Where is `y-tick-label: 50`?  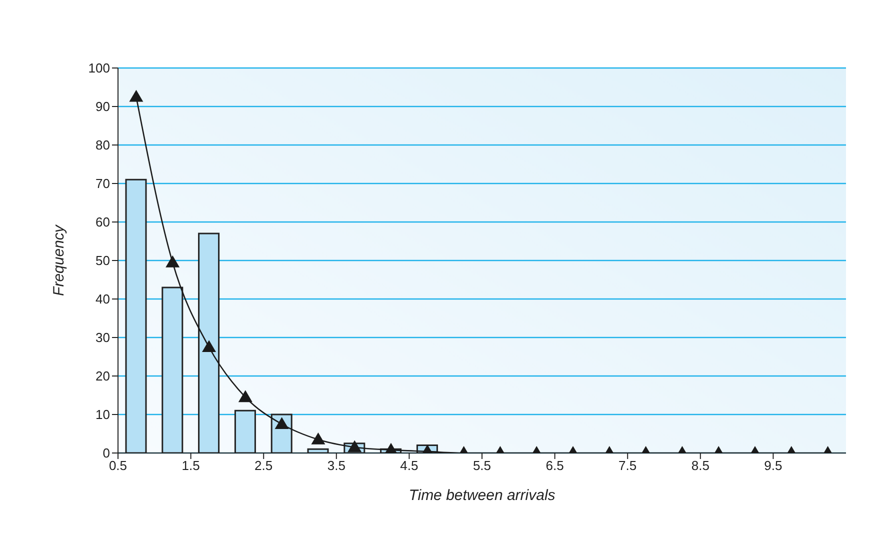
y-tick-label: 50 is located at coordinates (103, 260).